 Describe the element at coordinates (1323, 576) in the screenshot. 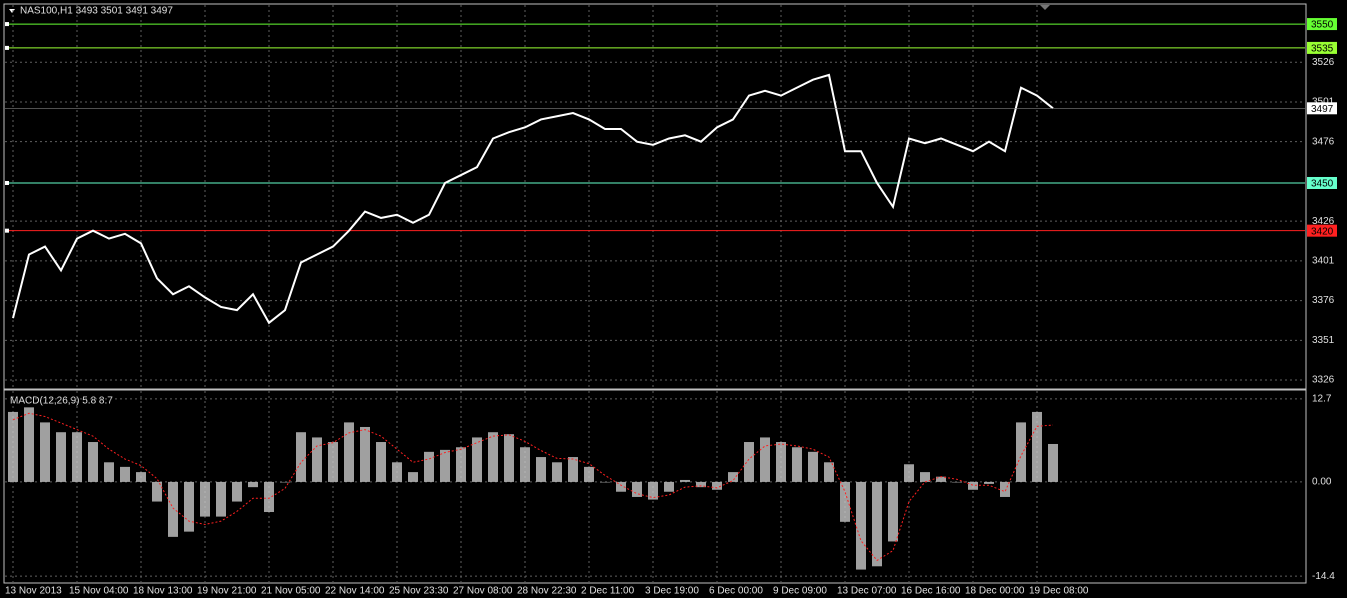

I see `y-tick-label: -14.4` at that location.